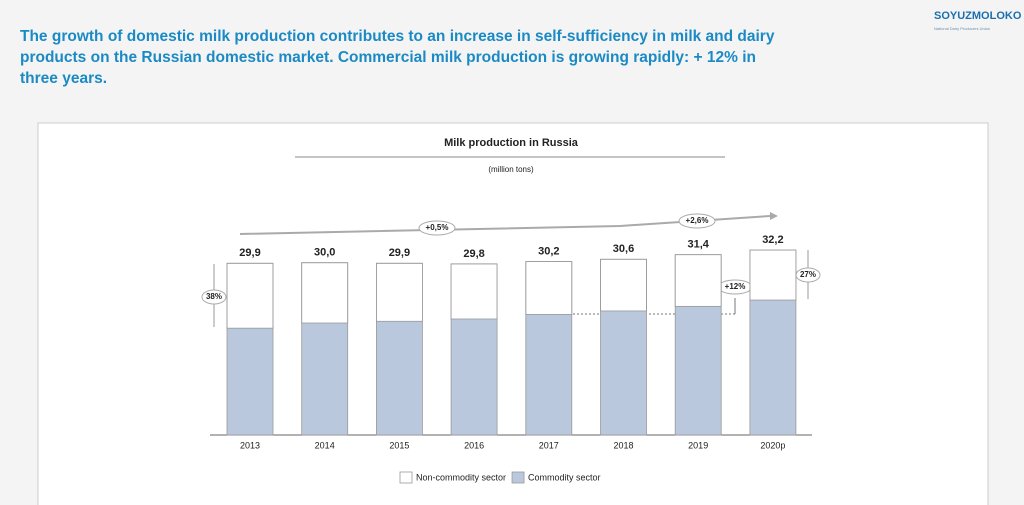 The image size is (1024, 505). Describe the element at coordinates (564, 477) in the screenshot. I see `legend-label: Commodity sector` at that location.